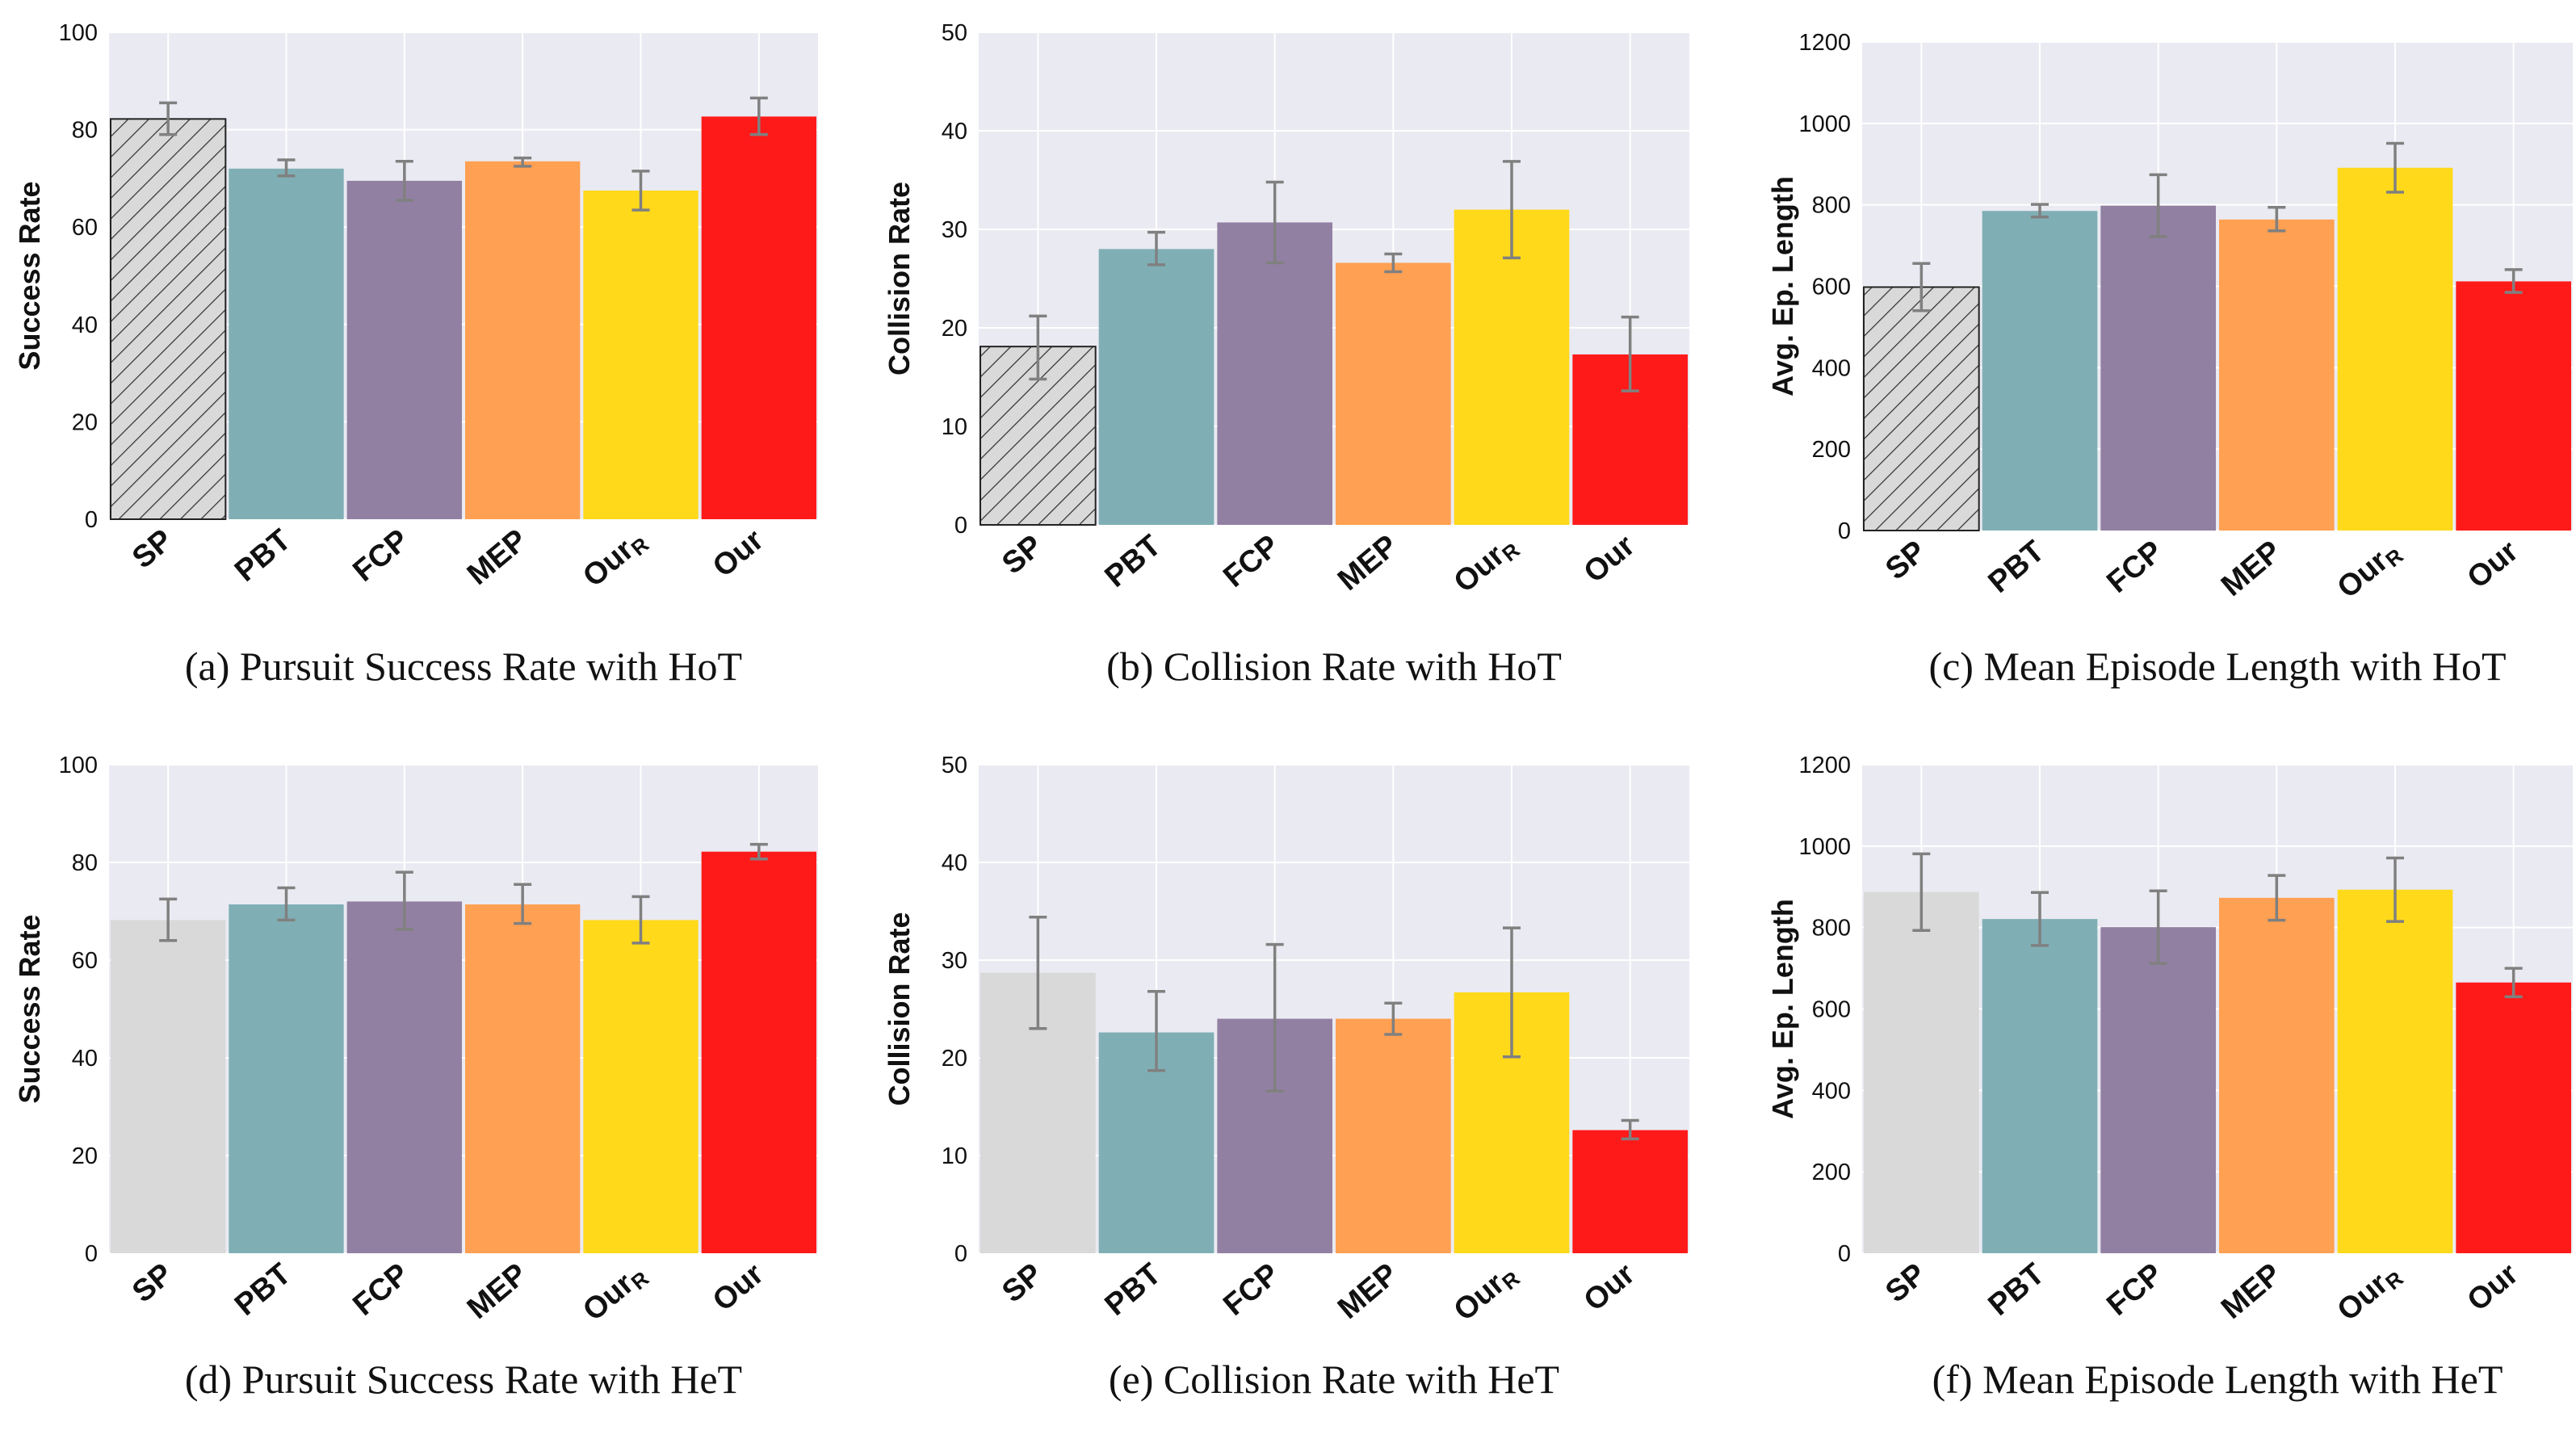 The image size is (2576, 1443). I want to click on y-tick-label: 10, so click(954, 1156).